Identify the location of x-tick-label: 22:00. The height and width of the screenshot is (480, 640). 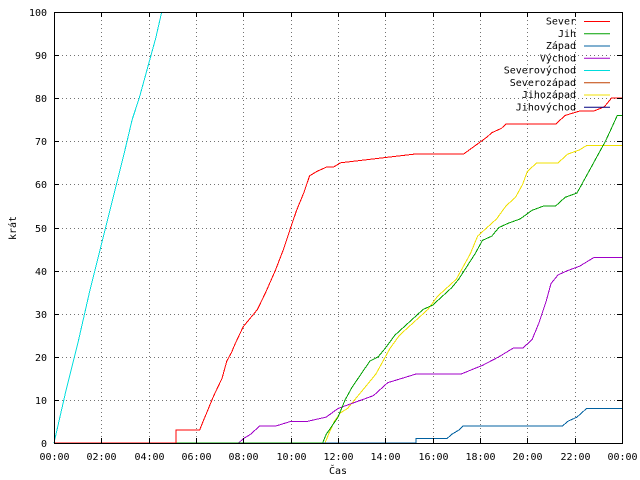
(575, 457).